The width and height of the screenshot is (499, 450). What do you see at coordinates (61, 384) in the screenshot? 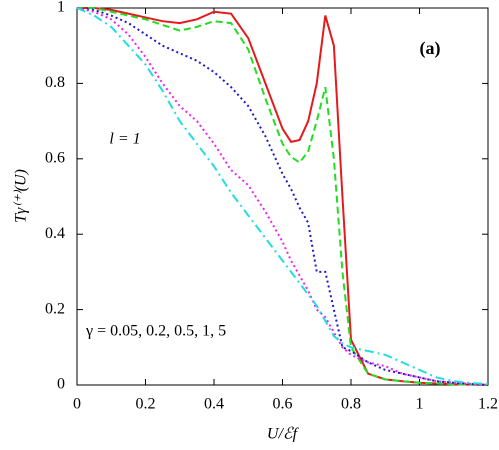
I see `y-tick-label: 0` at bounding box center [61, 384].